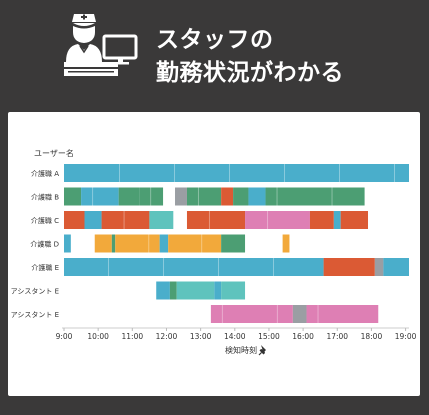 The width and height of the screenshot is (429, 415). I want to click on row-label: 介護職 B, so click(45, 197).